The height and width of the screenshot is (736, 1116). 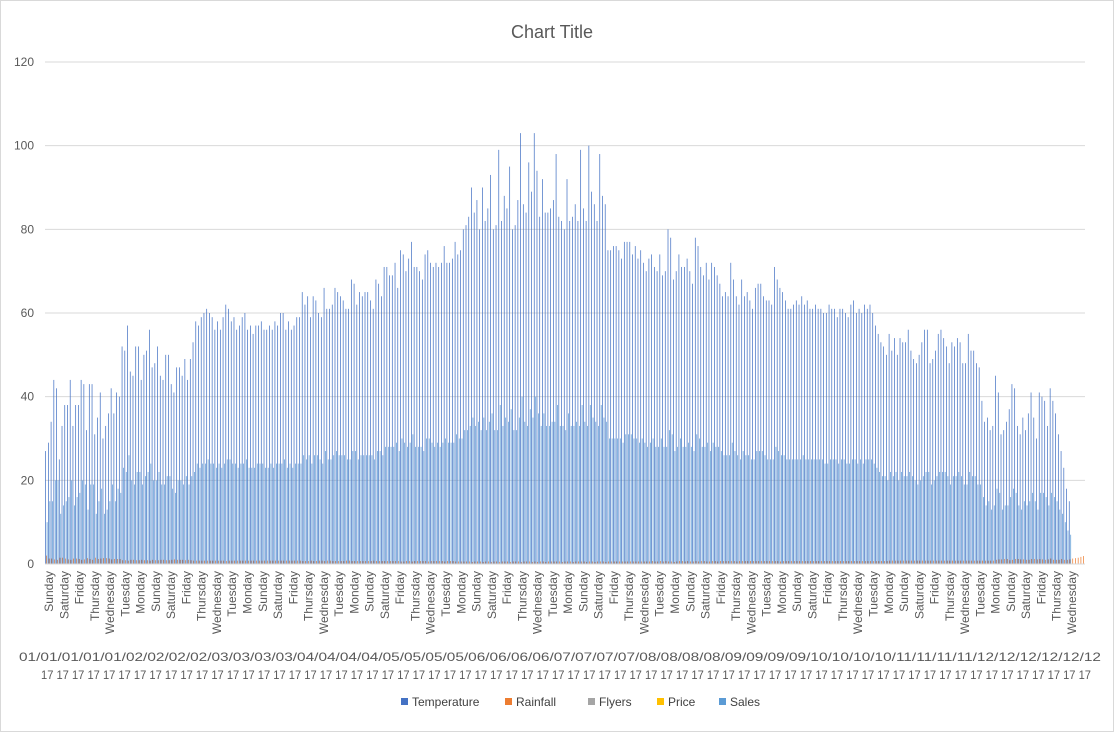 What do you see at coordinates (95, 596) in the screenshot?
I see `x-day-label-3: Thursday` at bounding box center [95, 596].